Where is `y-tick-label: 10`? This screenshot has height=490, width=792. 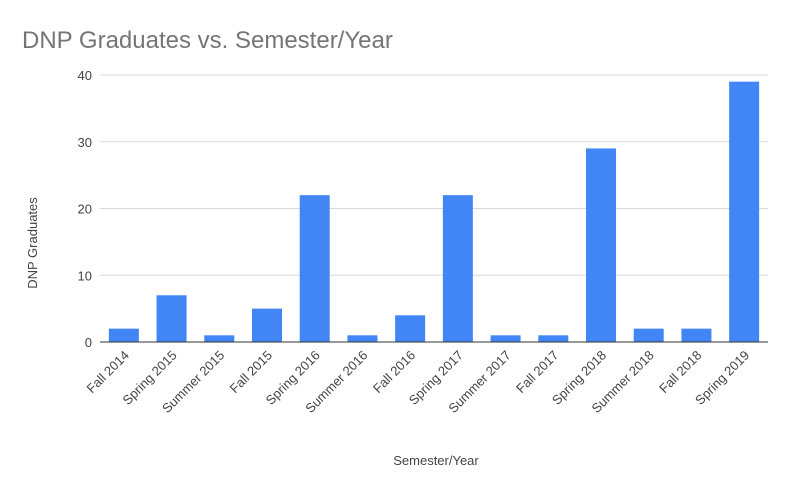
y-tick-label: 10 is located at coordinates (85, 275).